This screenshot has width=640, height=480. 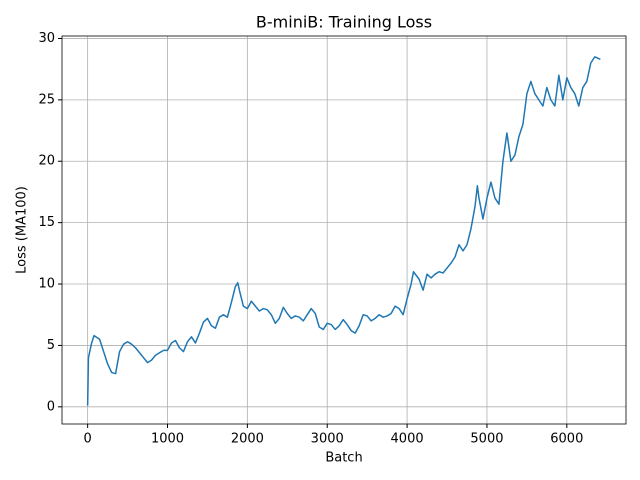 What do you see at coordinates (87, 439) in the screenshot?
I see `x-tick-label: 0` at bounding box center [87, 439].